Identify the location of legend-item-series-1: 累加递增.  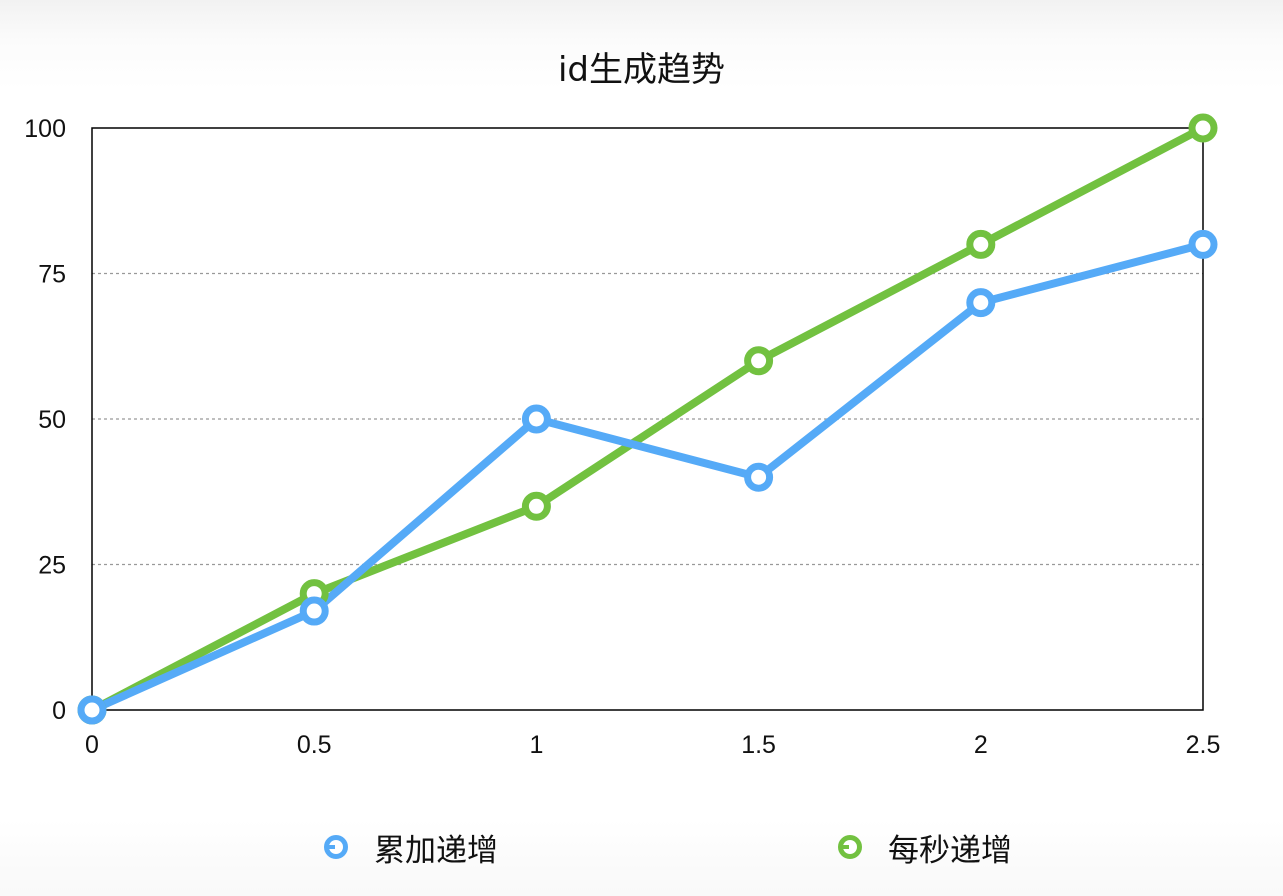
(411, 847).